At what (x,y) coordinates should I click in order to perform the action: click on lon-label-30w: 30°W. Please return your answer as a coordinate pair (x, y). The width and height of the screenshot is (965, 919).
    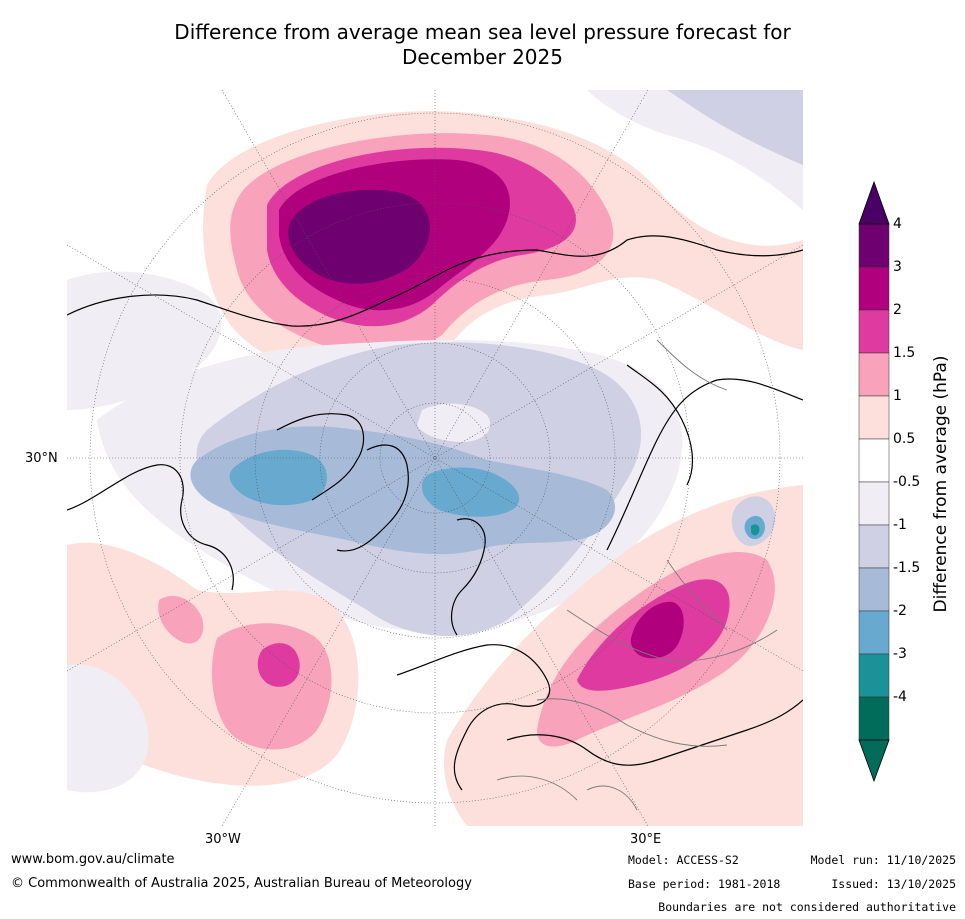
    Looking at the image, I should click on (223, 839).